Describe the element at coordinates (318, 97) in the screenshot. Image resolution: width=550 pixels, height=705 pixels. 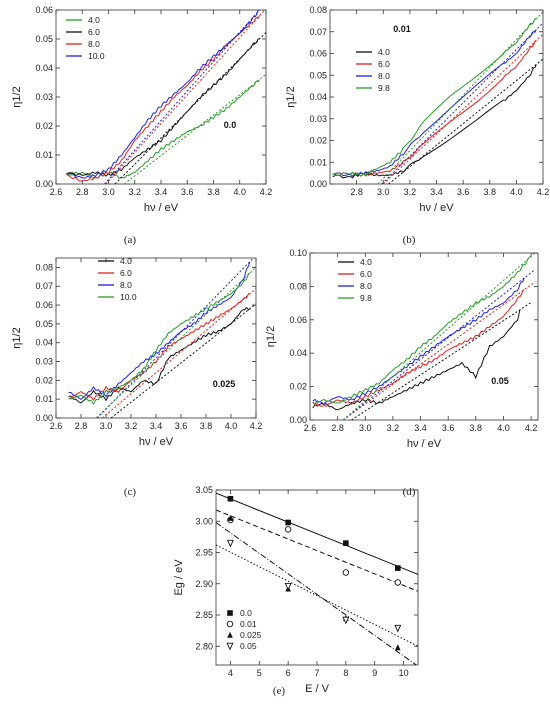
I see `y-tick-label: 0.04` at that location.